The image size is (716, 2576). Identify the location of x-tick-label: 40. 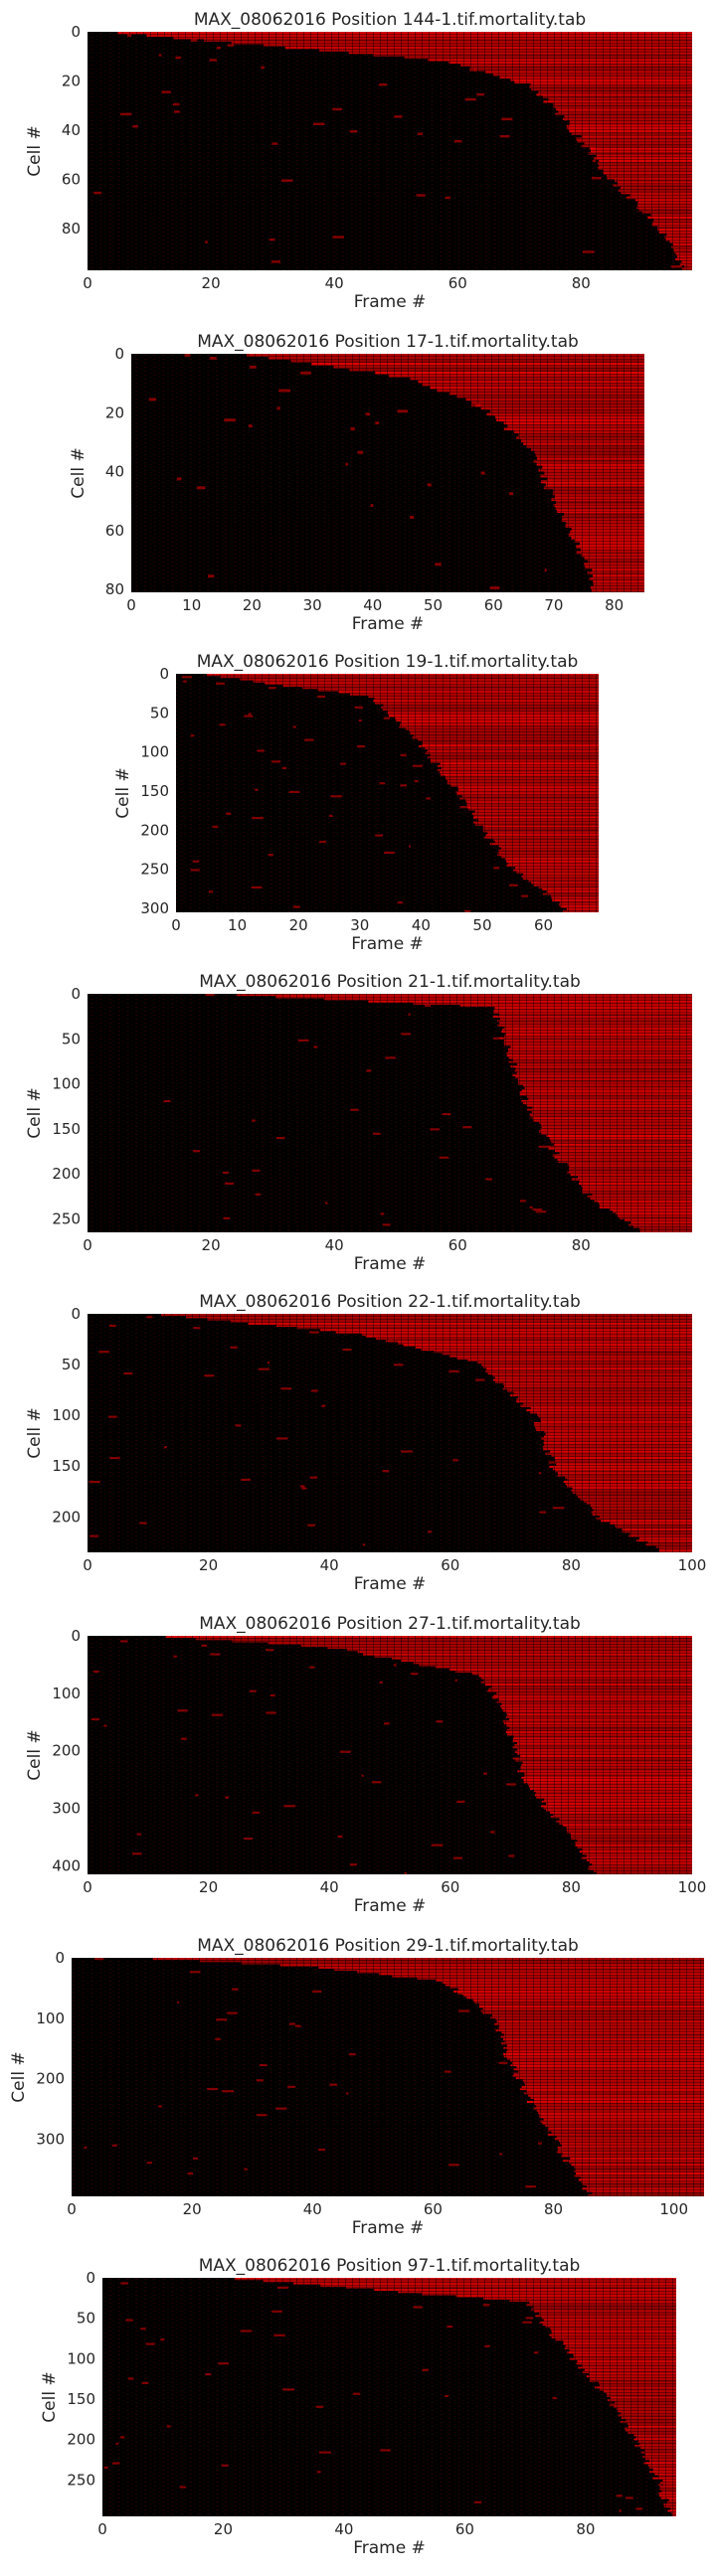
(330, 1887).